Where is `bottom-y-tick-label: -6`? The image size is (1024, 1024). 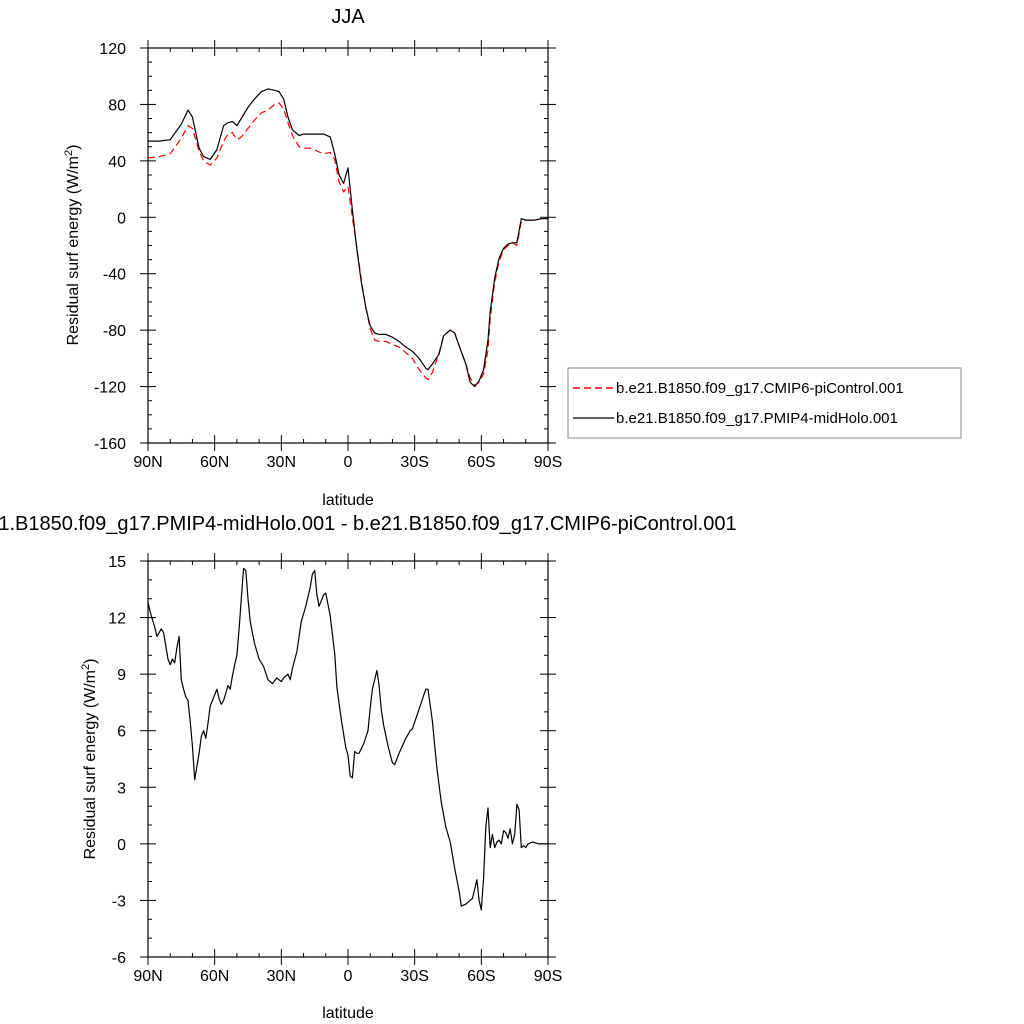 bottom-y-tick-label: -6 is located at coordinates (119, 958).